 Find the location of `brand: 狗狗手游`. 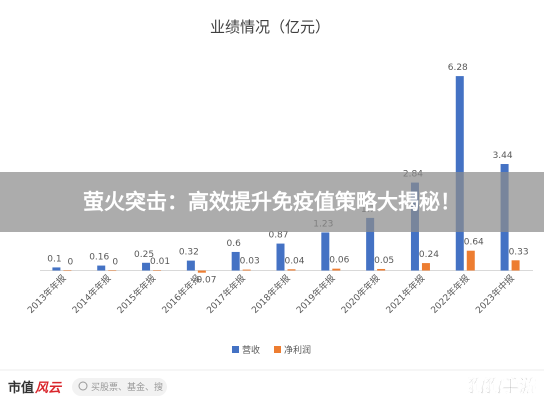

brand: 狗狗手游 is located at coordinates (502, 386).